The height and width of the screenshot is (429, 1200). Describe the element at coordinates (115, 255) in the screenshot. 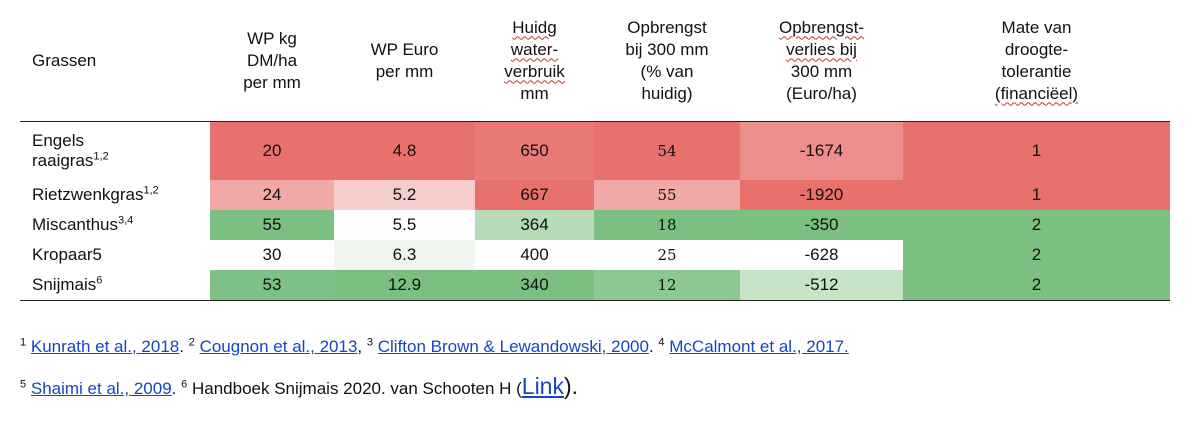

I see `row-name: Kropaar5` at that location.